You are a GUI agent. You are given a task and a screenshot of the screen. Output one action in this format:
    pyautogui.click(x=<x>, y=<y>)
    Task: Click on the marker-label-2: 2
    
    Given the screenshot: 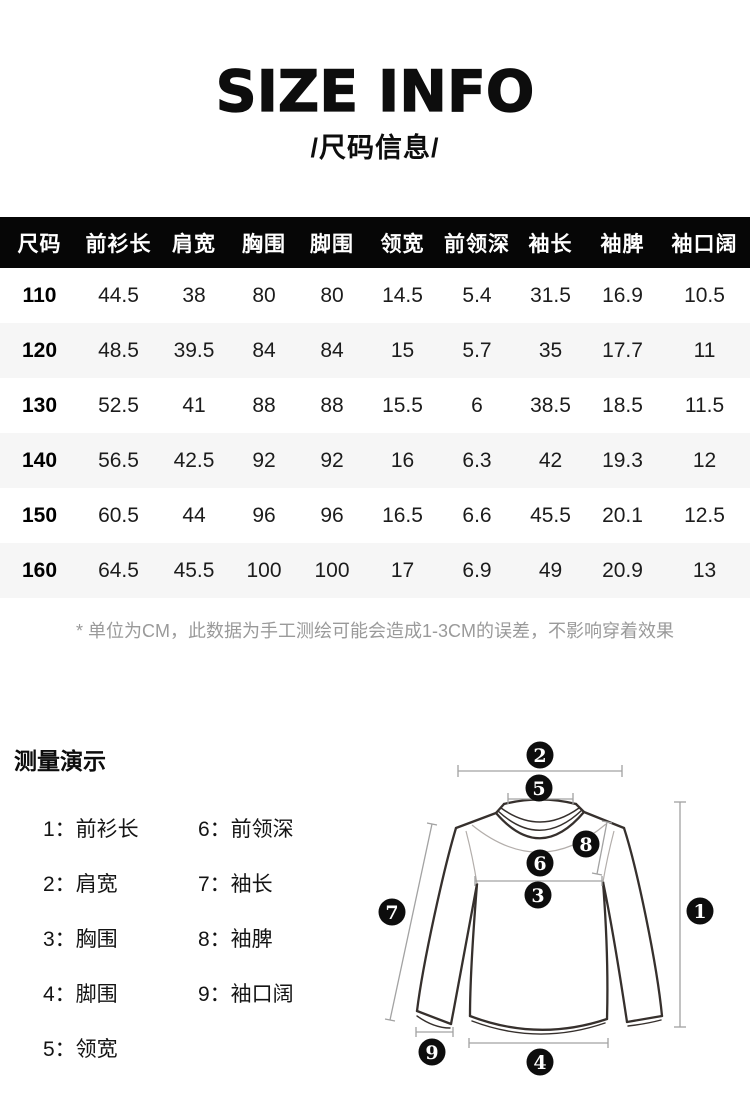 What is the action you would take?
    pyautogui.click(x=539, y=756)
    